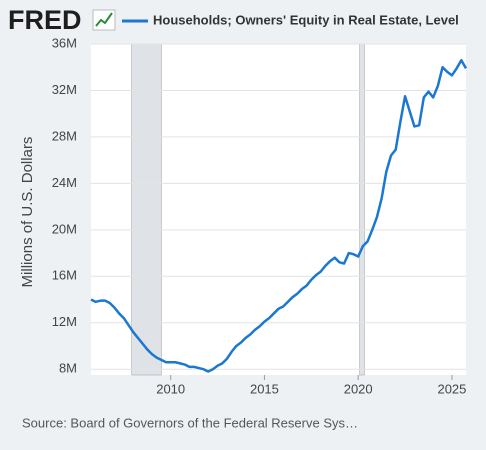 The image size is (486, 450). I want to click on x-tick-label: 2010, so click(170, 388).